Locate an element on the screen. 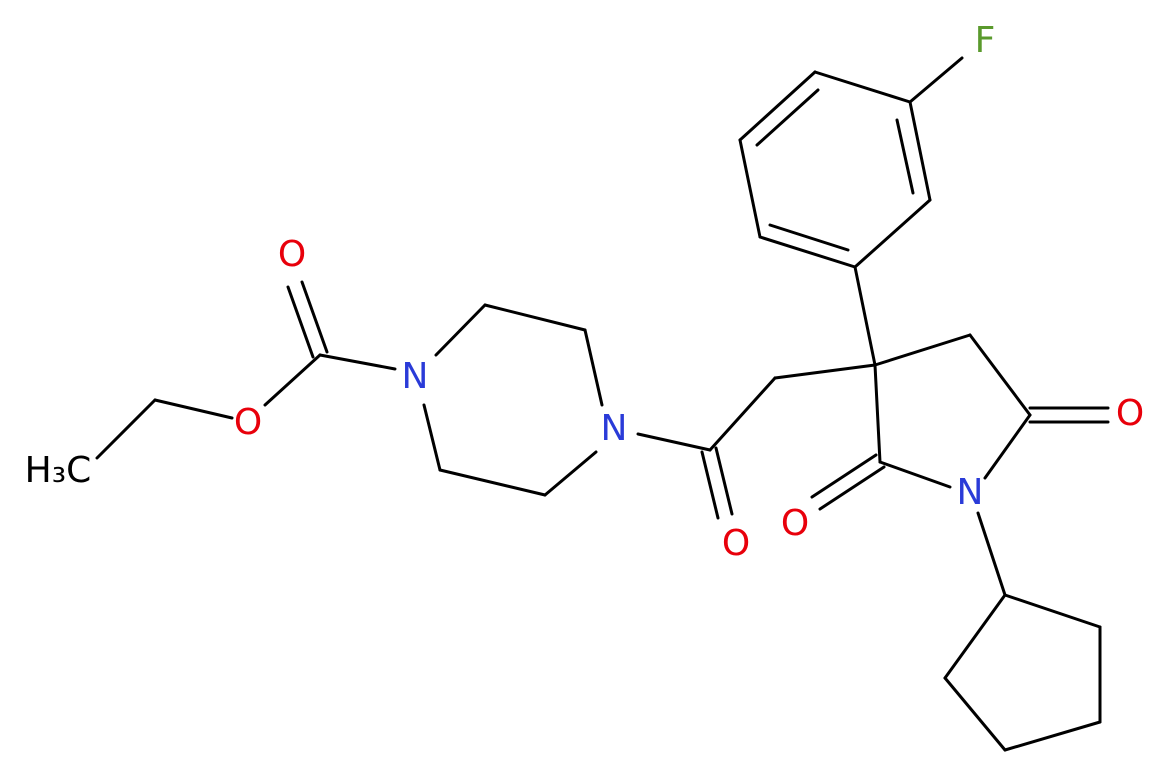 This screenshot has height=778, width=1166. atom-label: H₃C is located at coordinates (58, 470).